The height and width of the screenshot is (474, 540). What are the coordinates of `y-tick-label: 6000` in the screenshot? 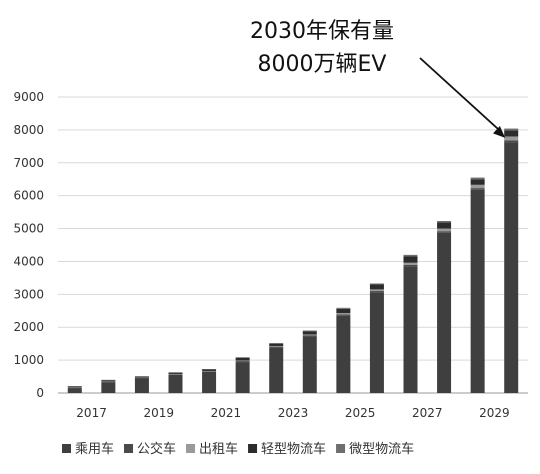 It's located at (28, 196).